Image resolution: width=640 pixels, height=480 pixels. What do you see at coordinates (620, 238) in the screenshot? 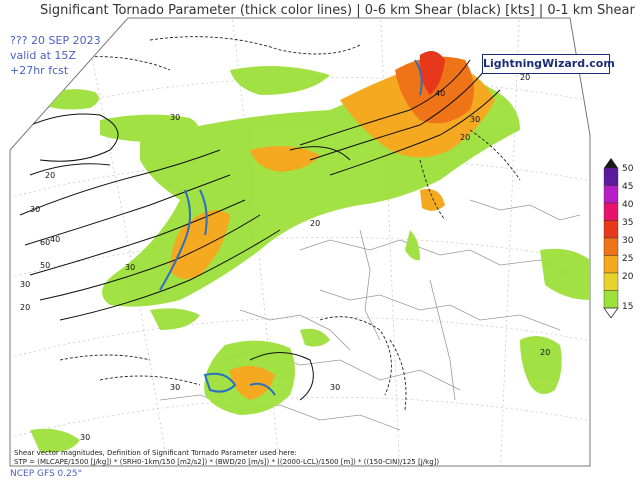
I see `color-legend: 50 45 40 35 30 25 20 15` at bounding box center [620, 238].